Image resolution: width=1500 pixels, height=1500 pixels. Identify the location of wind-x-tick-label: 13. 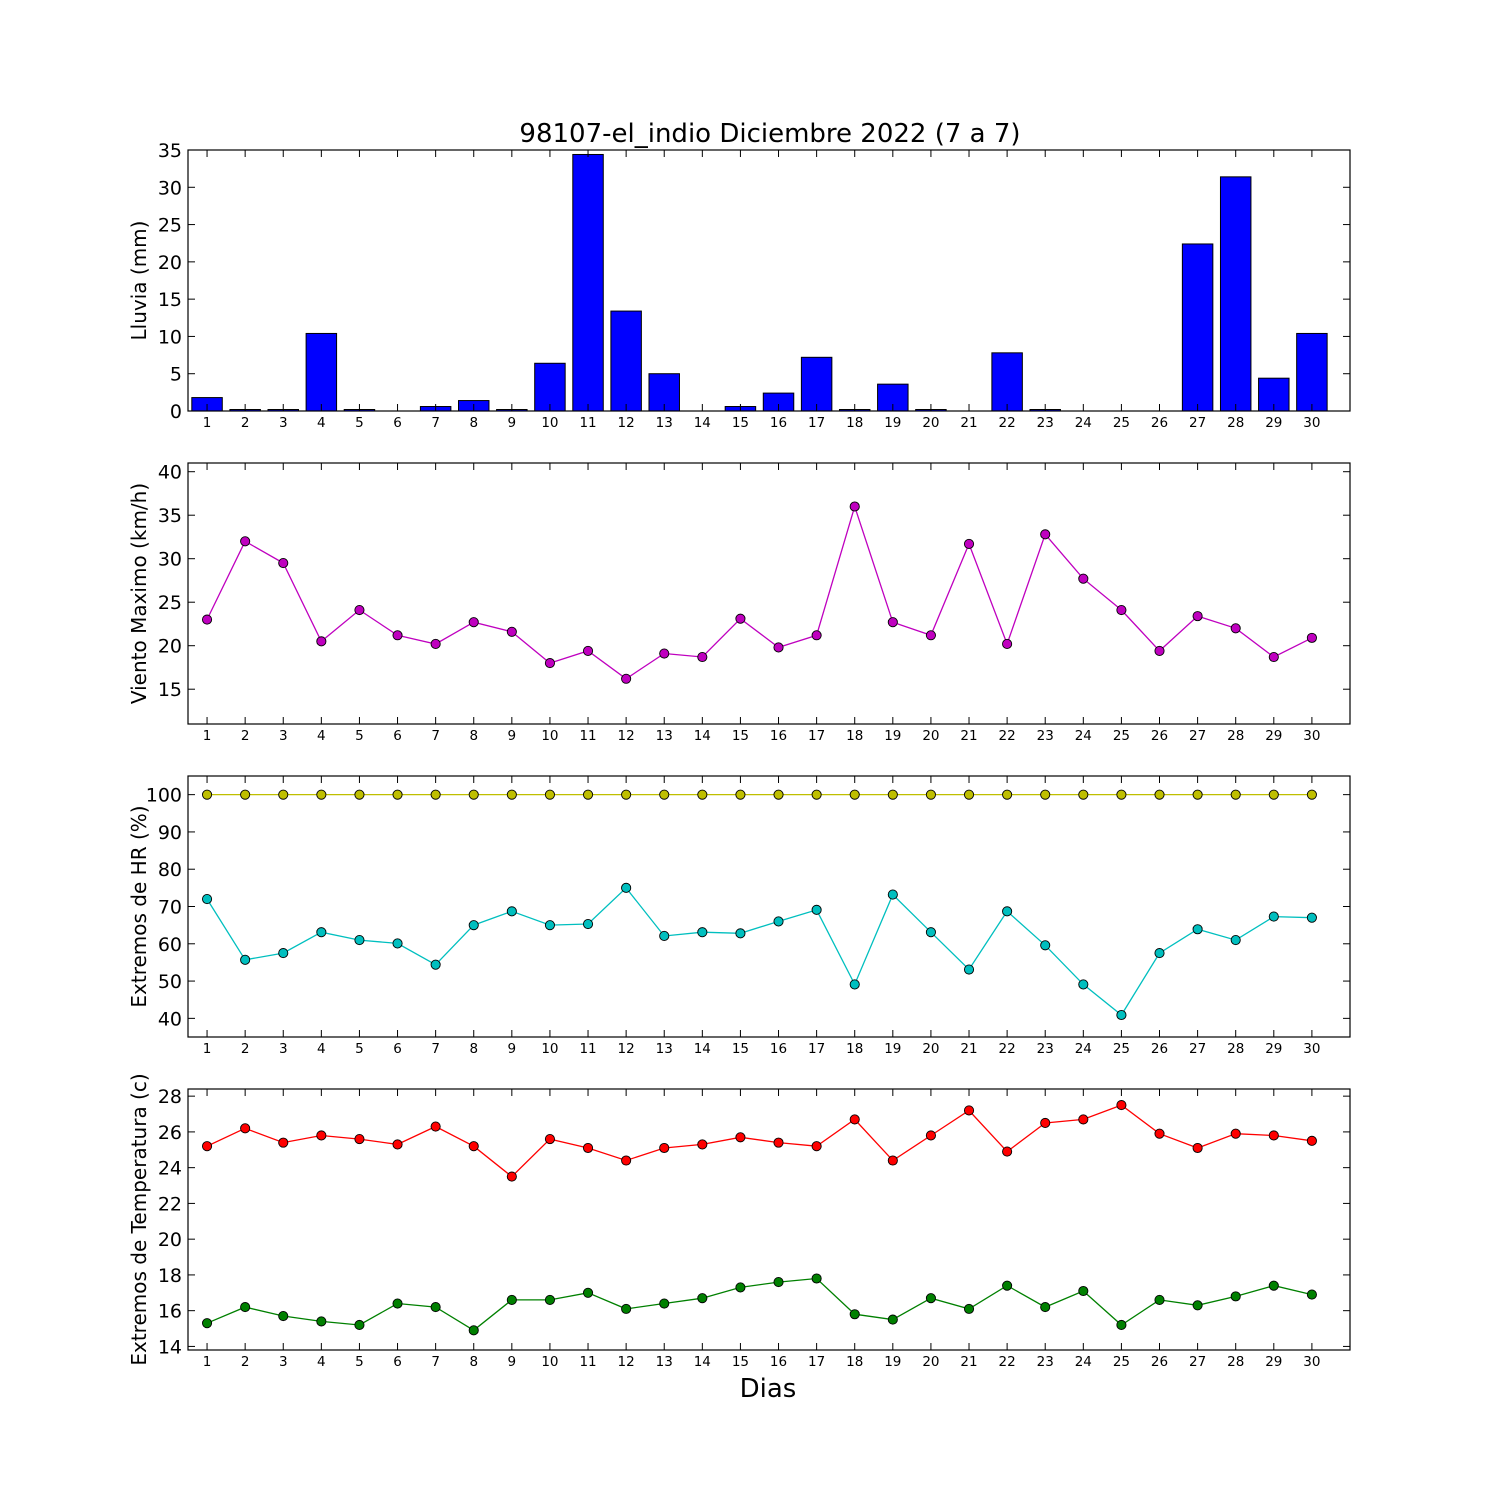
(664, 736).